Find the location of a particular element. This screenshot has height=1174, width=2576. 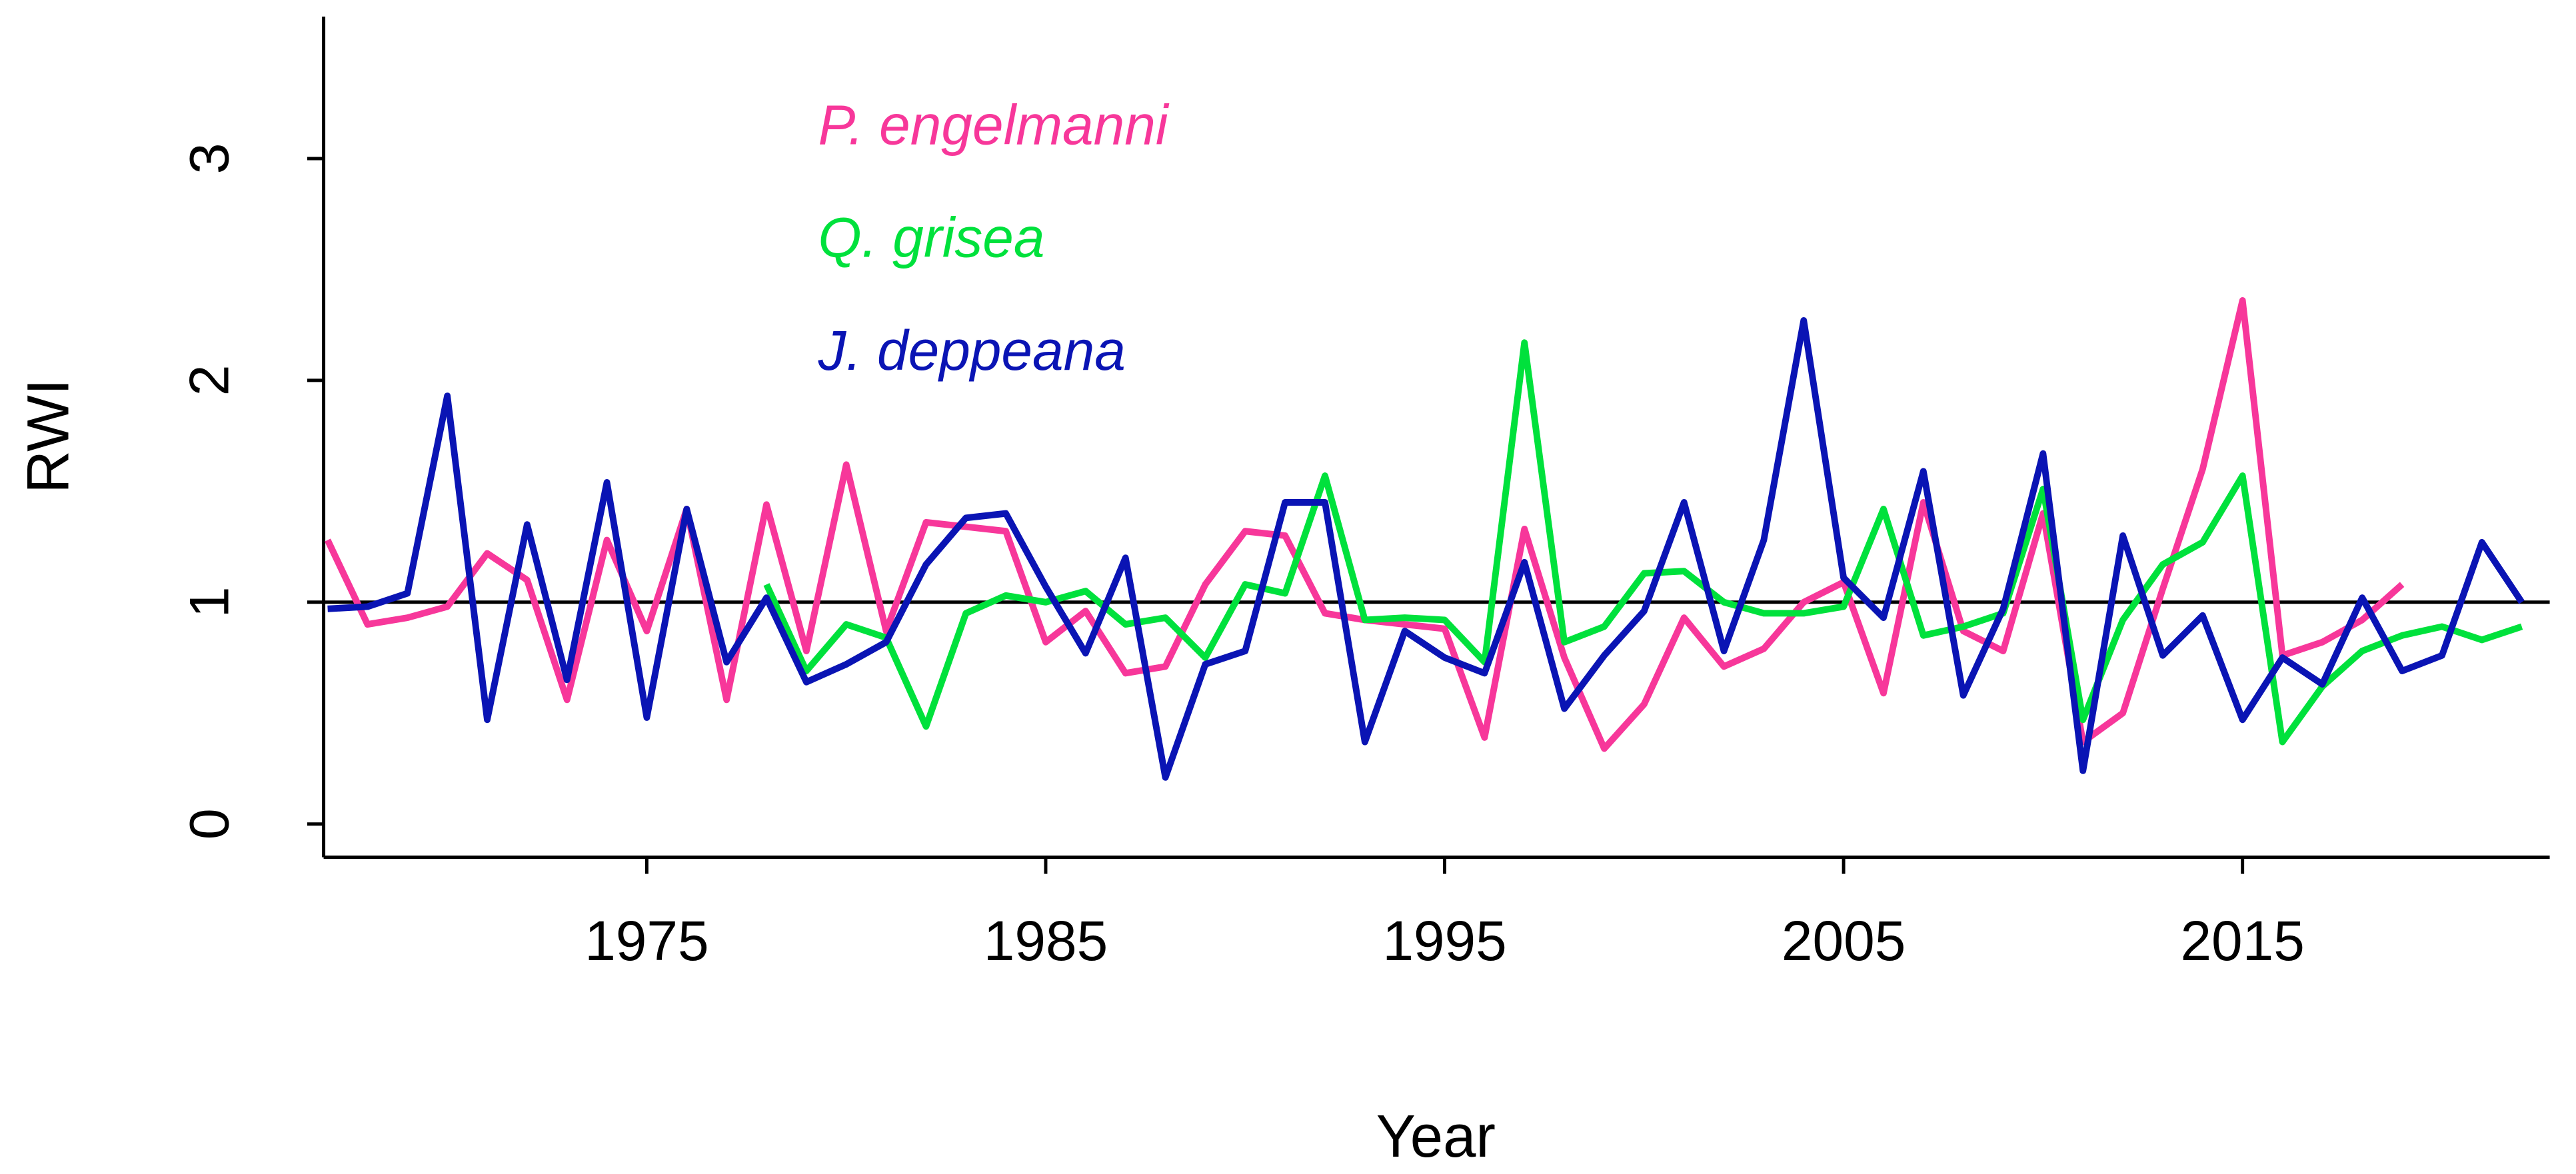

legend-label: P. engelmanni is located at coordinates (994, 124).